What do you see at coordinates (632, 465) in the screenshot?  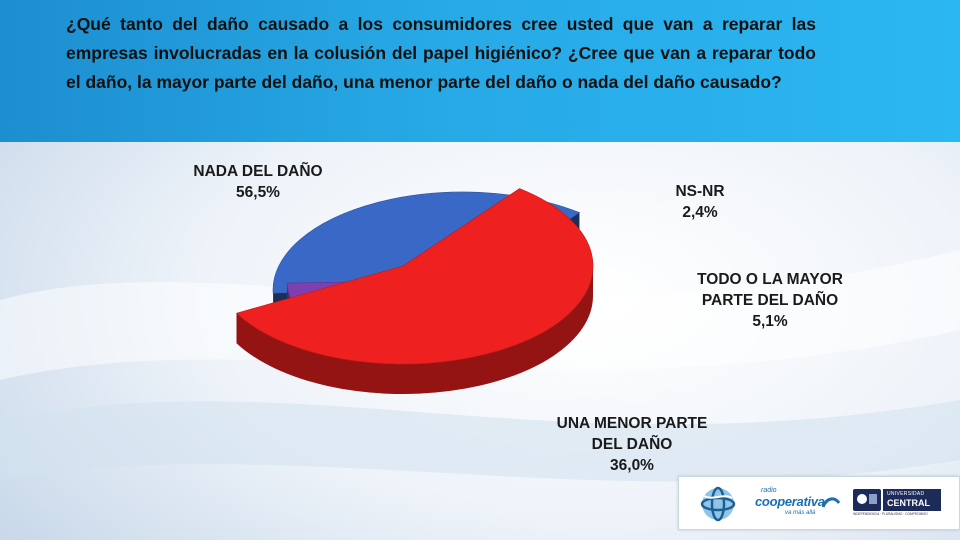 I see `slice-value-label: 36,0%` at bounding box center [632, 465].